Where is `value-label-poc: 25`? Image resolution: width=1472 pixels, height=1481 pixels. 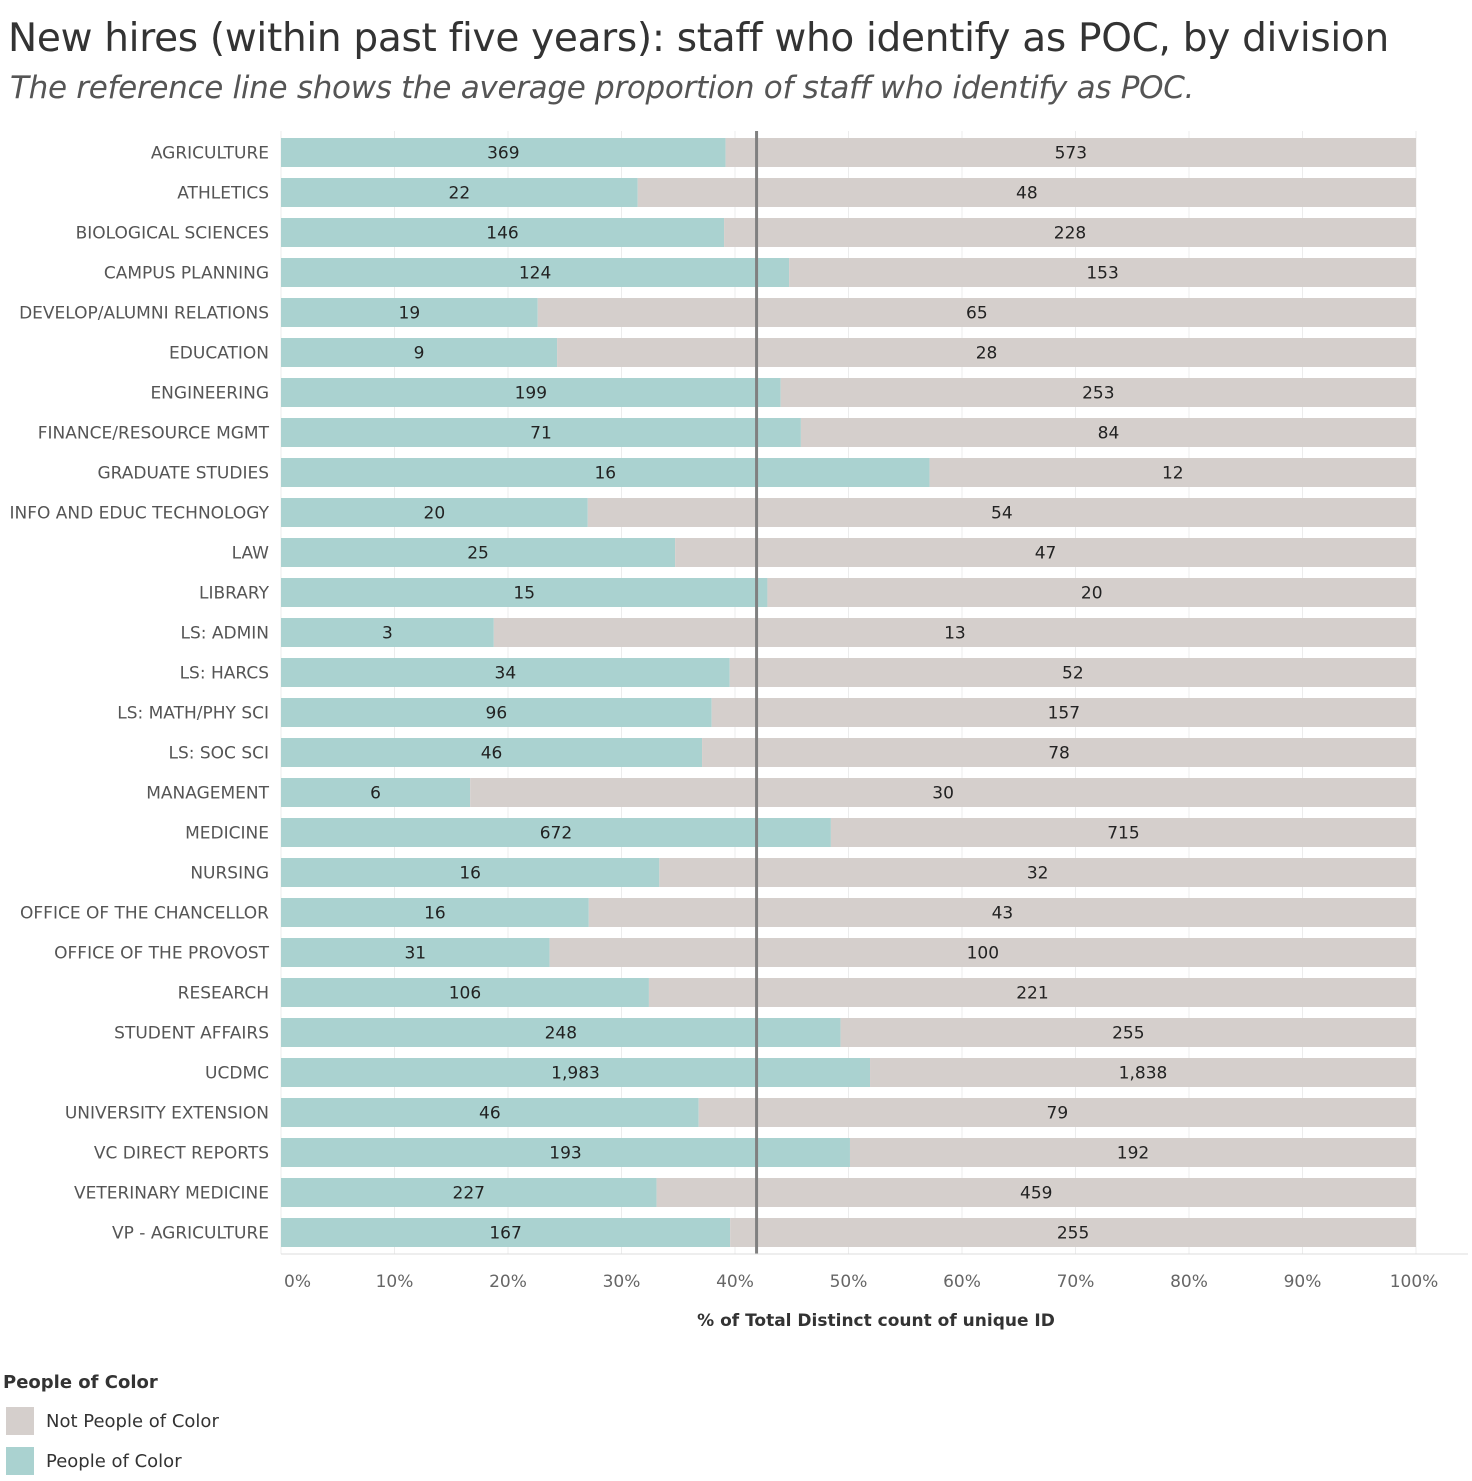 value-label-poc: 25 is located at coordinates (478, 554).